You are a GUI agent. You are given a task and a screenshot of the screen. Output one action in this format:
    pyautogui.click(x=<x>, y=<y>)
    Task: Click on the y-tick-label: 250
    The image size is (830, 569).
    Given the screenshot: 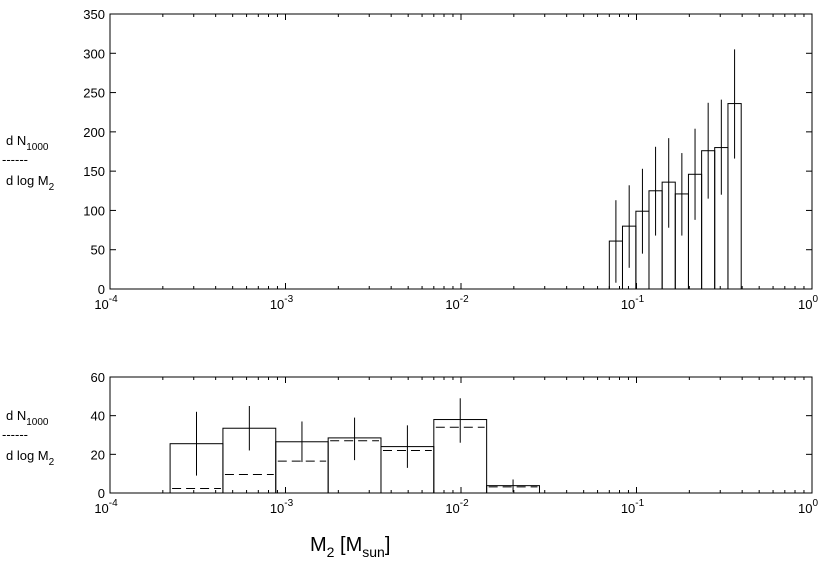 What is the action you would take?
    pyautogui.click(x=94, y=93)
    